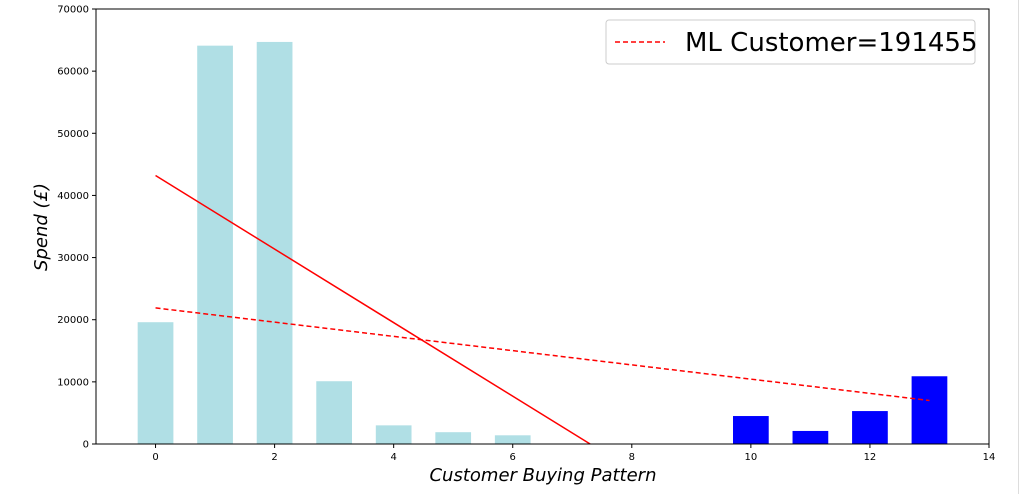 Image resolution: width=1020 pixels, height=494 pixels. I want to click on legend-box, so click(790, 42).